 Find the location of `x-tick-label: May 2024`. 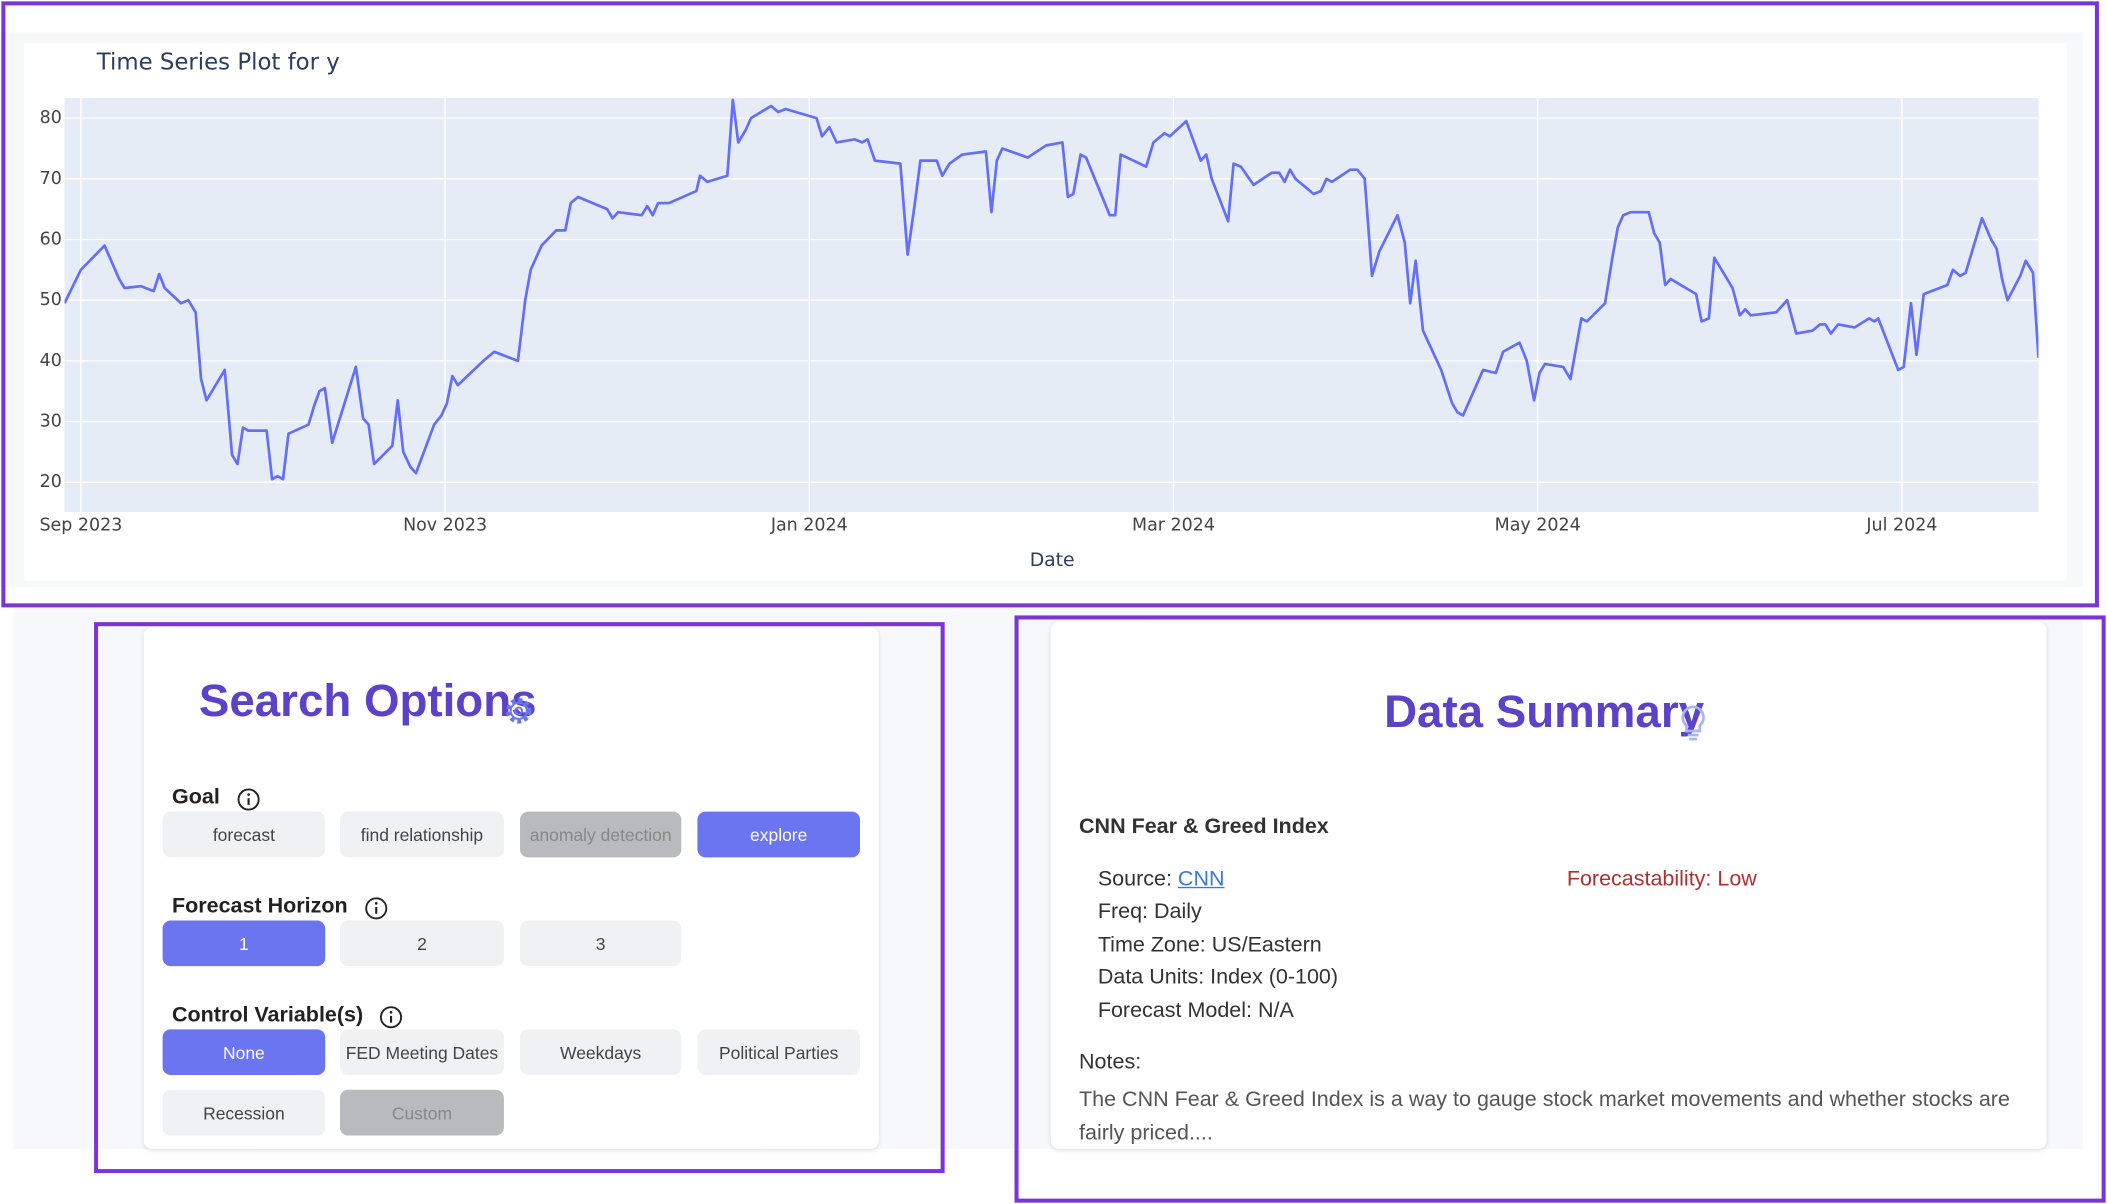

x-tick-label: May 2024 is located at coordinates (1538, 525).